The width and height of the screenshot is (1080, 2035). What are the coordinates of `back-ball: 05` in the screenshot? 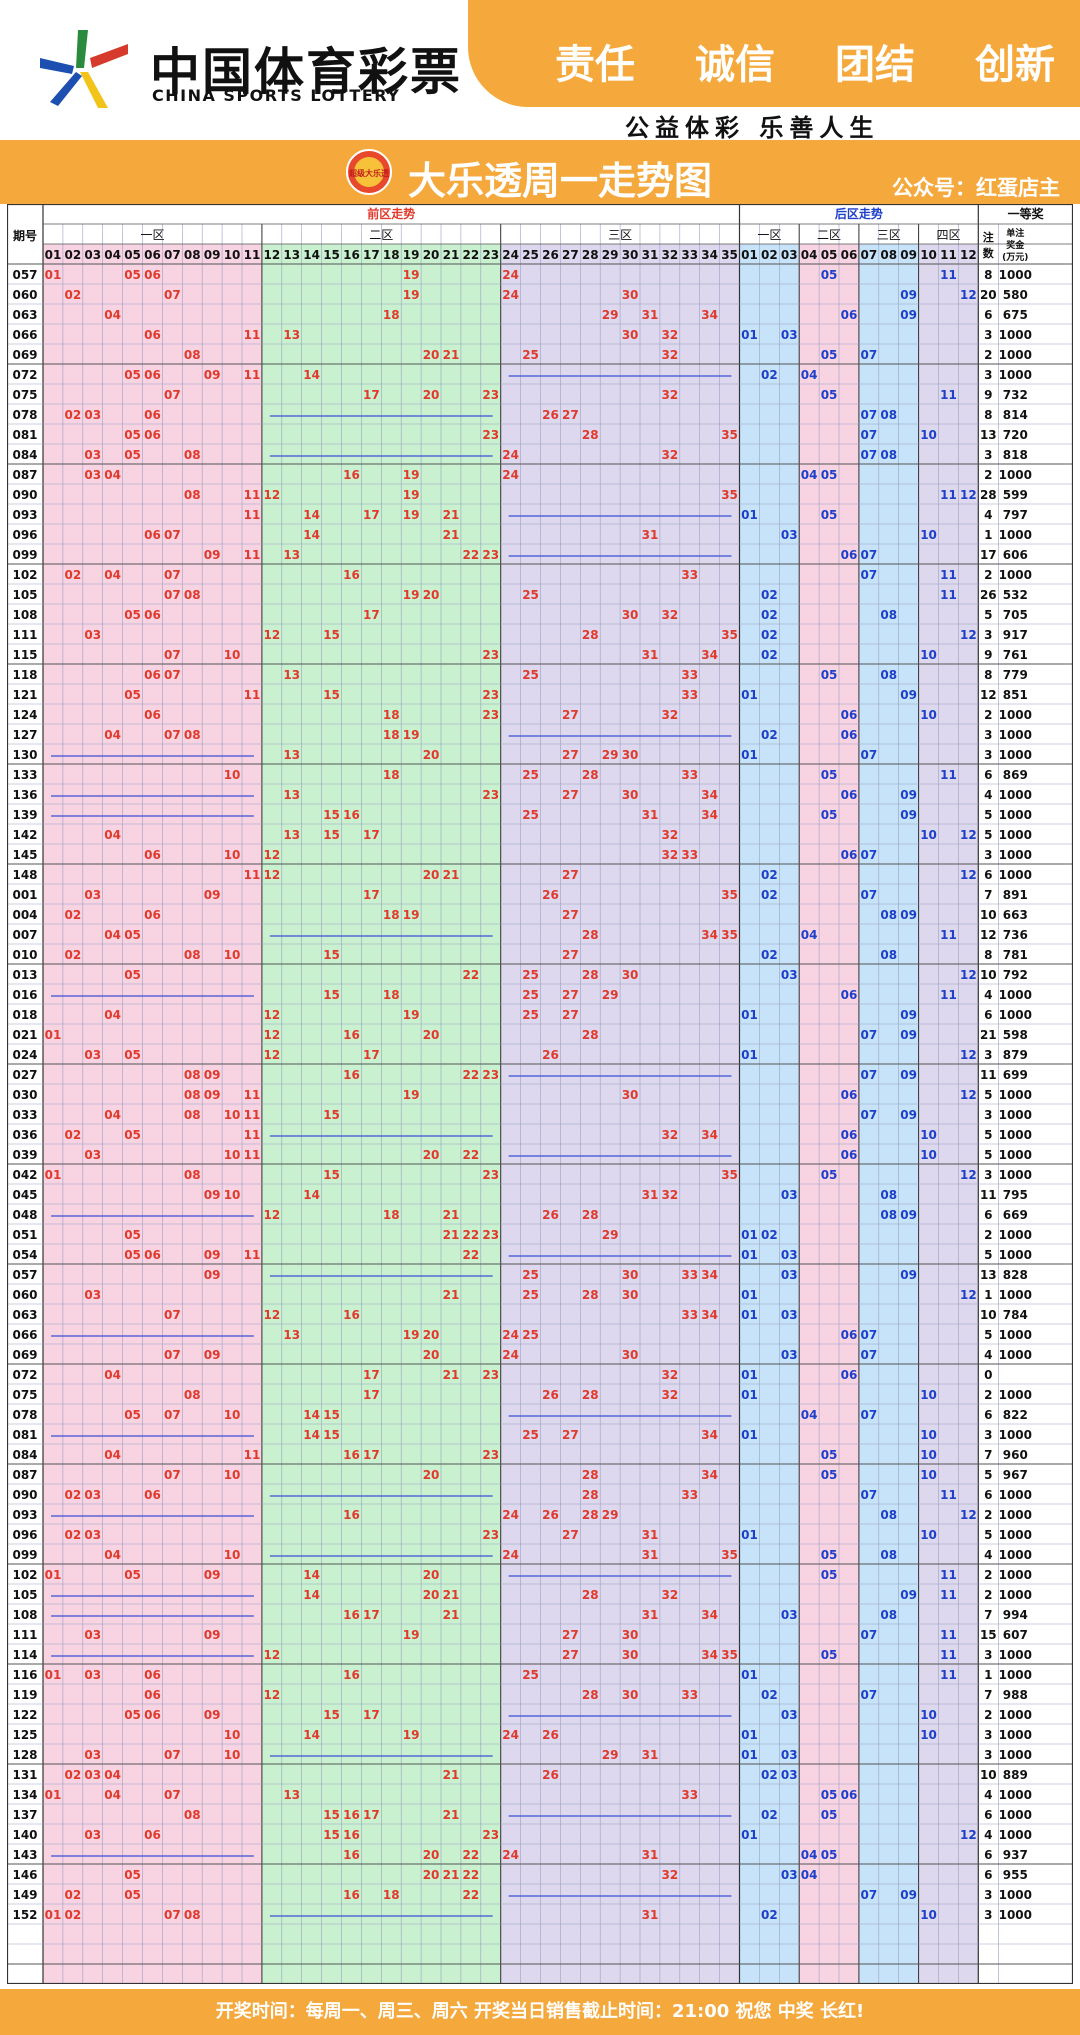 It's located at (829, 815).